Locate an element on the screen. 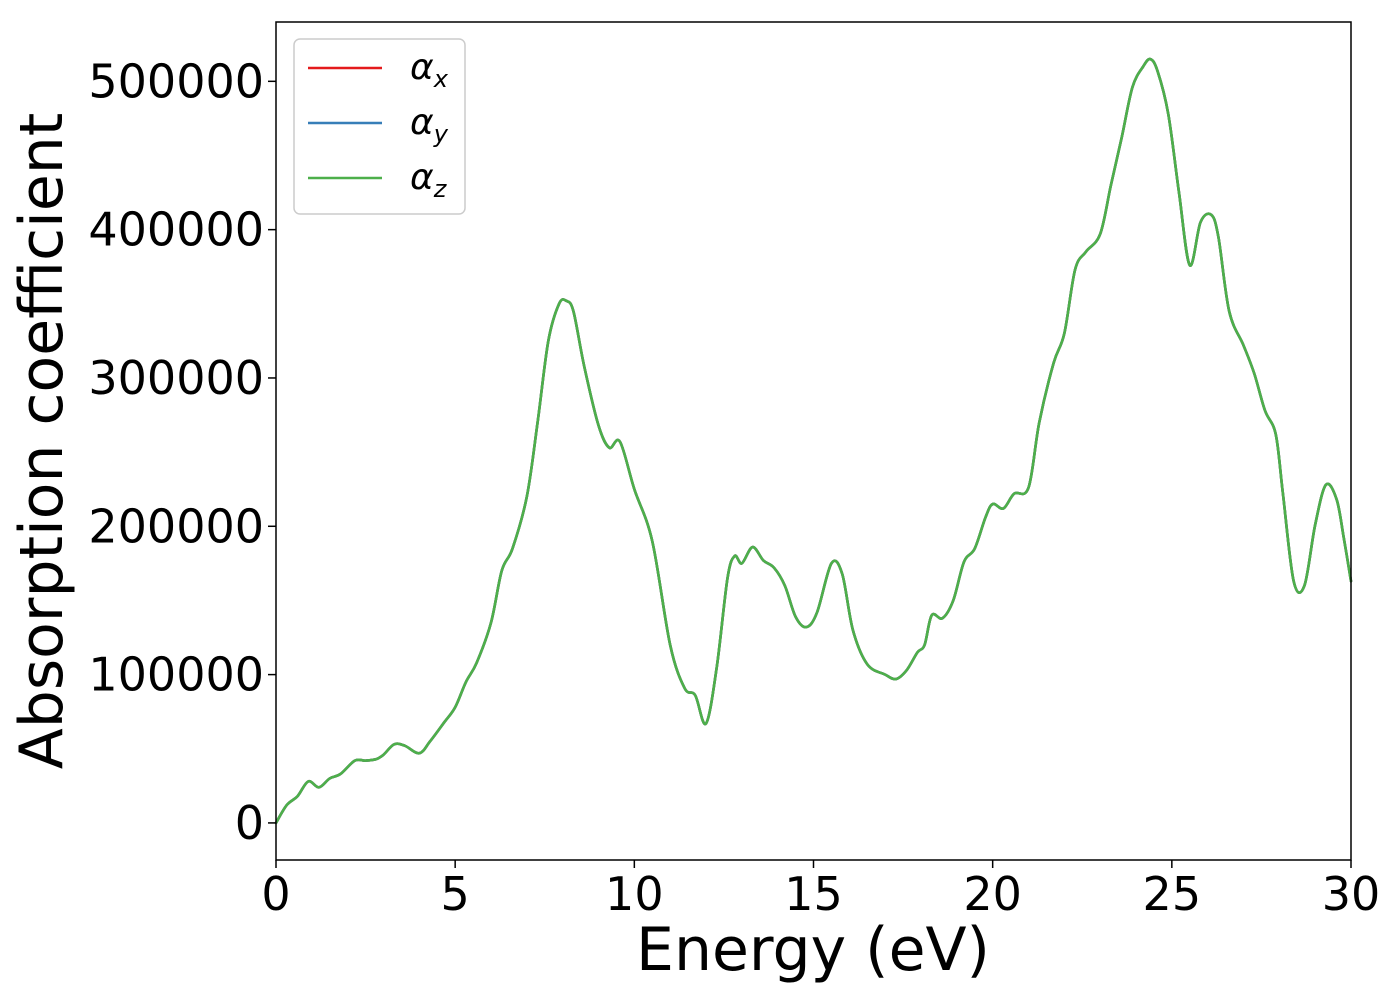 Image resolution: width=1400 pixels, height=1000 pixels. y-axis-label: Absorption coefficient is located at coordinates (42, 441).